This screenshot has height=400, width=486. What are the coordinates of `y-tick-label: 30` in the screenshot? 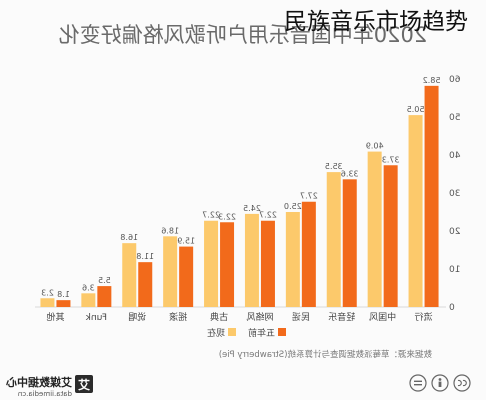 It's located at (455, 194).